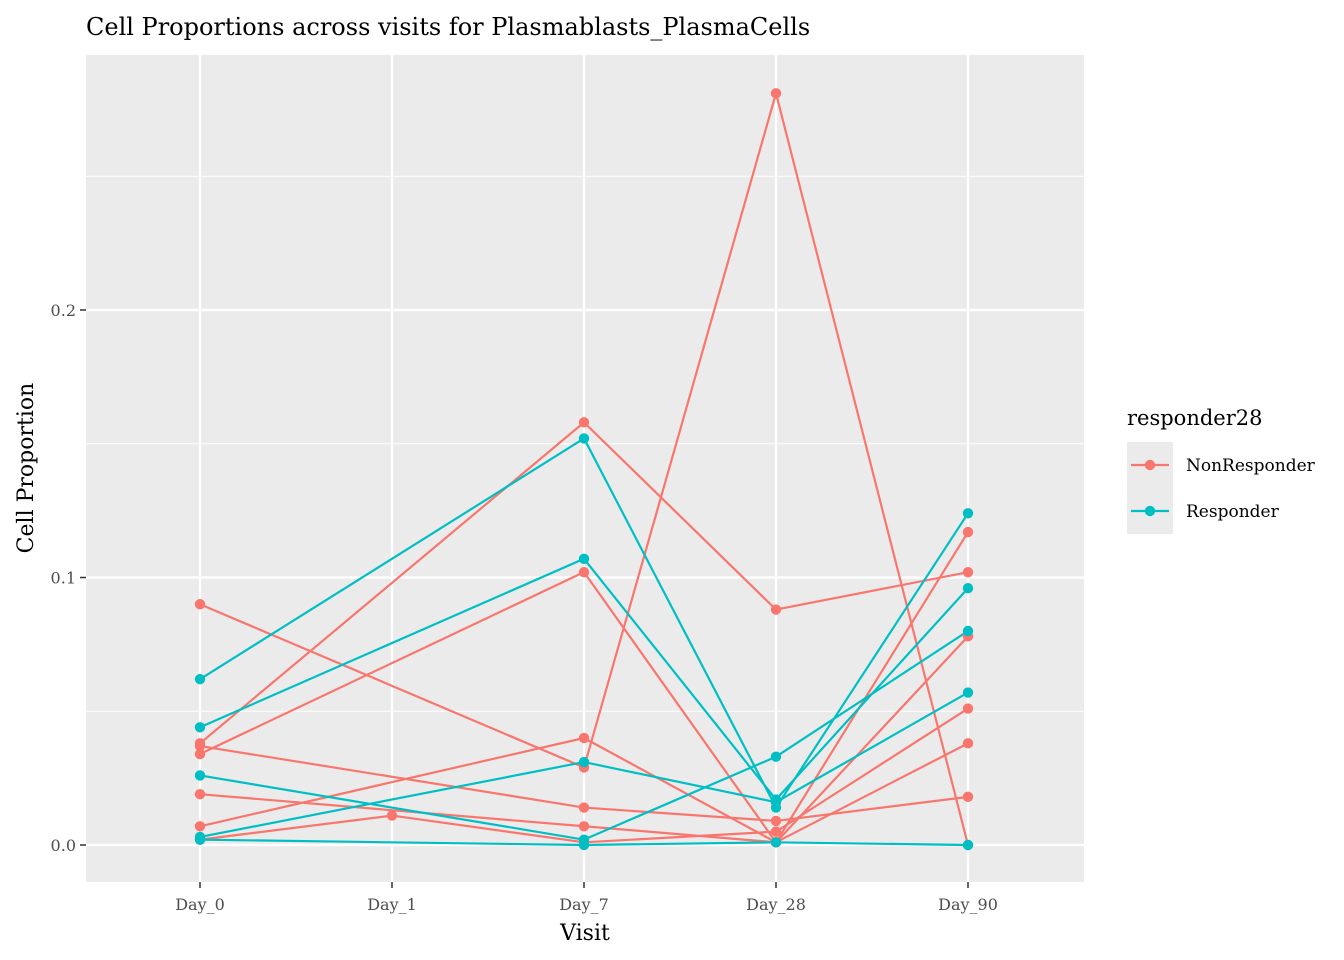  What do you see at coordinates (63, 845) in the screenshot?
I see `y-tick-label: 0.0` at bounding box center [63, 845].